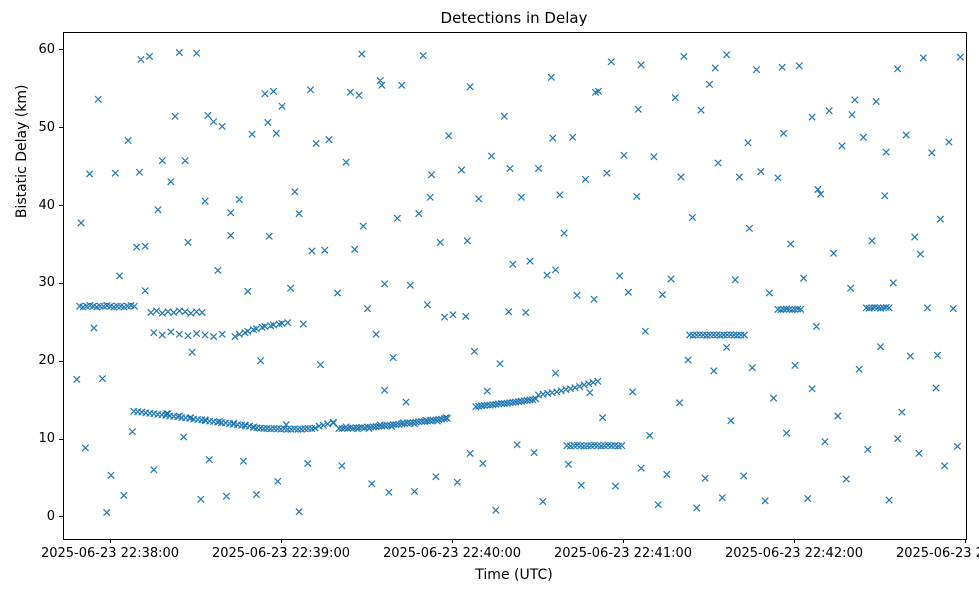 The width and height of the screenshot is (979, 590). I want to click on x-tick-label: 2025-06-23 22:40:00, so click(452, 553).